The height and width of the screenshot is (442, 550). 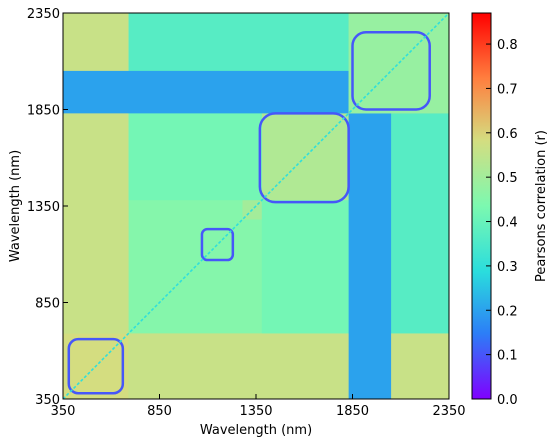 What do you see at coordinates (507, 267) in the screenshot?
I see `colorbar-tick-label: 0.3` at bounding box center [507, 267].